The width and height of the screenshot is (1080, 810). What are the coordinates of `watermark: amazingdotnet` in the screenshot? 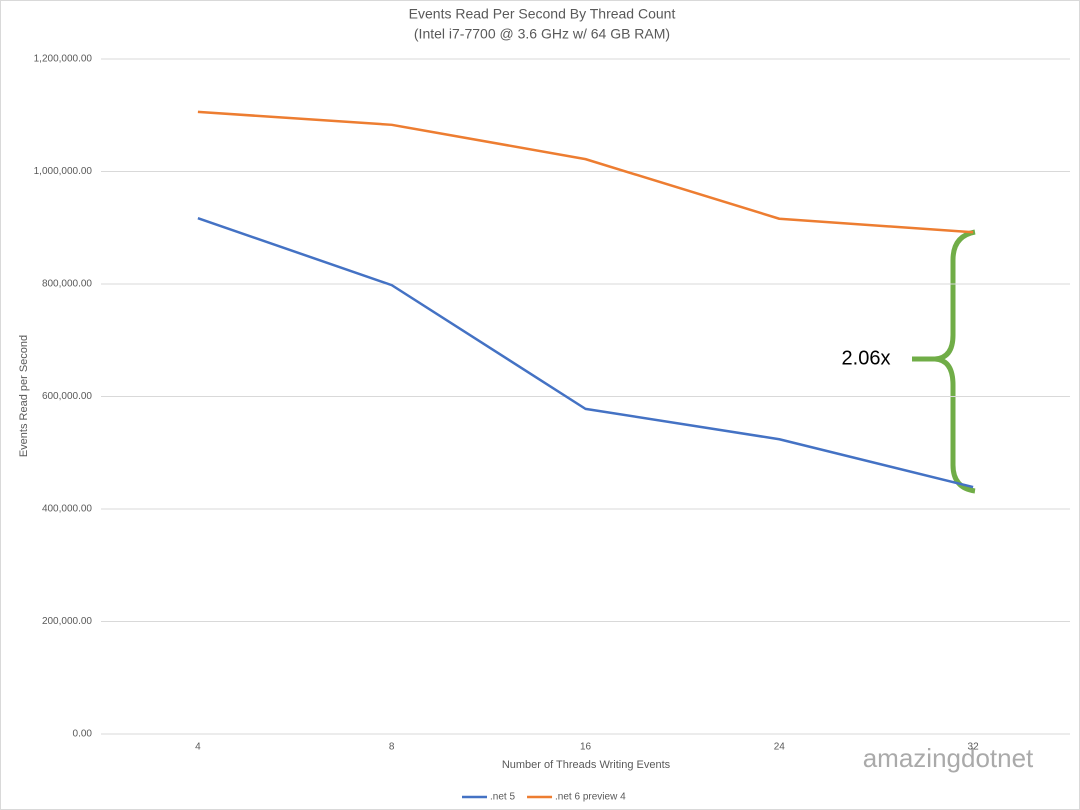 It's located at (948, 758).